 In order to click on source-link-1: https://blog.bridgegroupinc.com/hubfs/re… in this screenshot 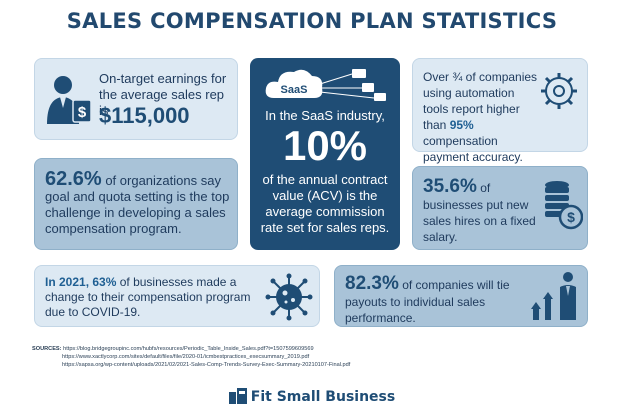, I will do `click(188, 349)`.